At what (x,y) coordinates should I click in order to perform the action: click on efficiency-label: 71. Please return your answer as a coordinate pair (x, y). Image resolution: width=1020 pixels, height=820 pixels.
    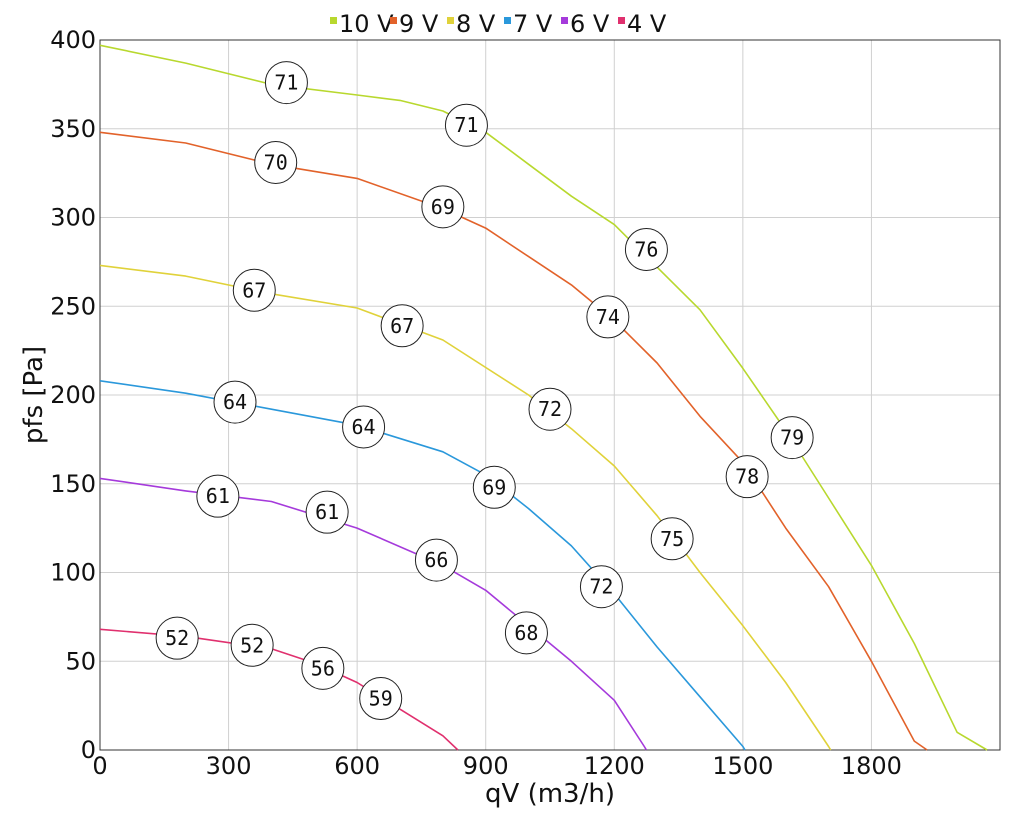
    Looking at the image, I should click on (286, 83).